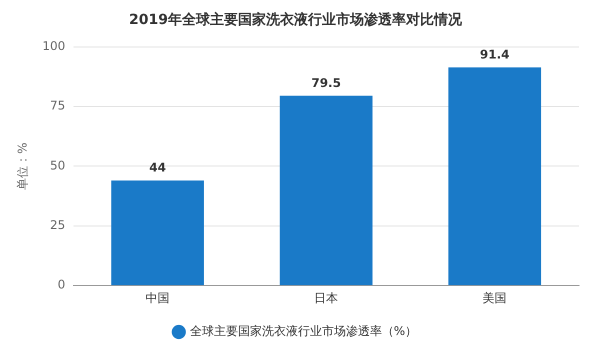 The width and height of the screenshot is (607, 364). What do you see at coordinates (296, 19) in the screenshot?
I see `chart-title: 2019年全球主要国家洗衣液行业市场渗透率对比情况` at bounding box center [296, 19].